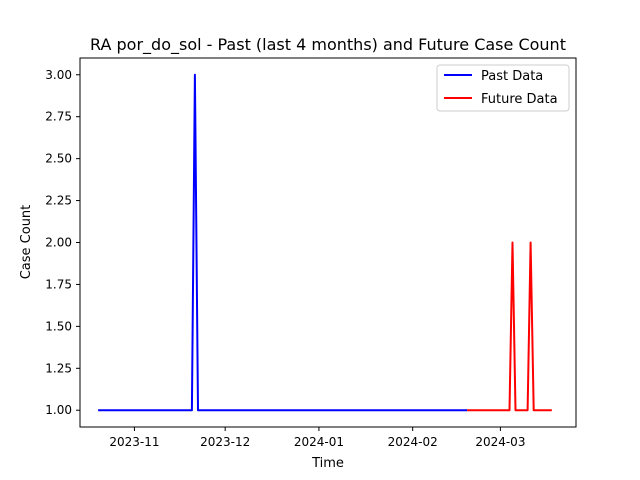  Describe the element at coordinates (519, 99) in the screenshot. I see `legend-label-future-data: Future Data` at that location.